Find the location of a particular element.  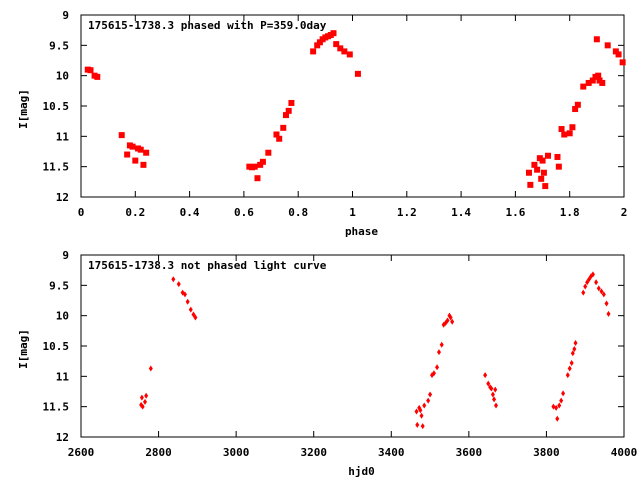

x-tick-label: 4000 is located at coordinates (624, 452).